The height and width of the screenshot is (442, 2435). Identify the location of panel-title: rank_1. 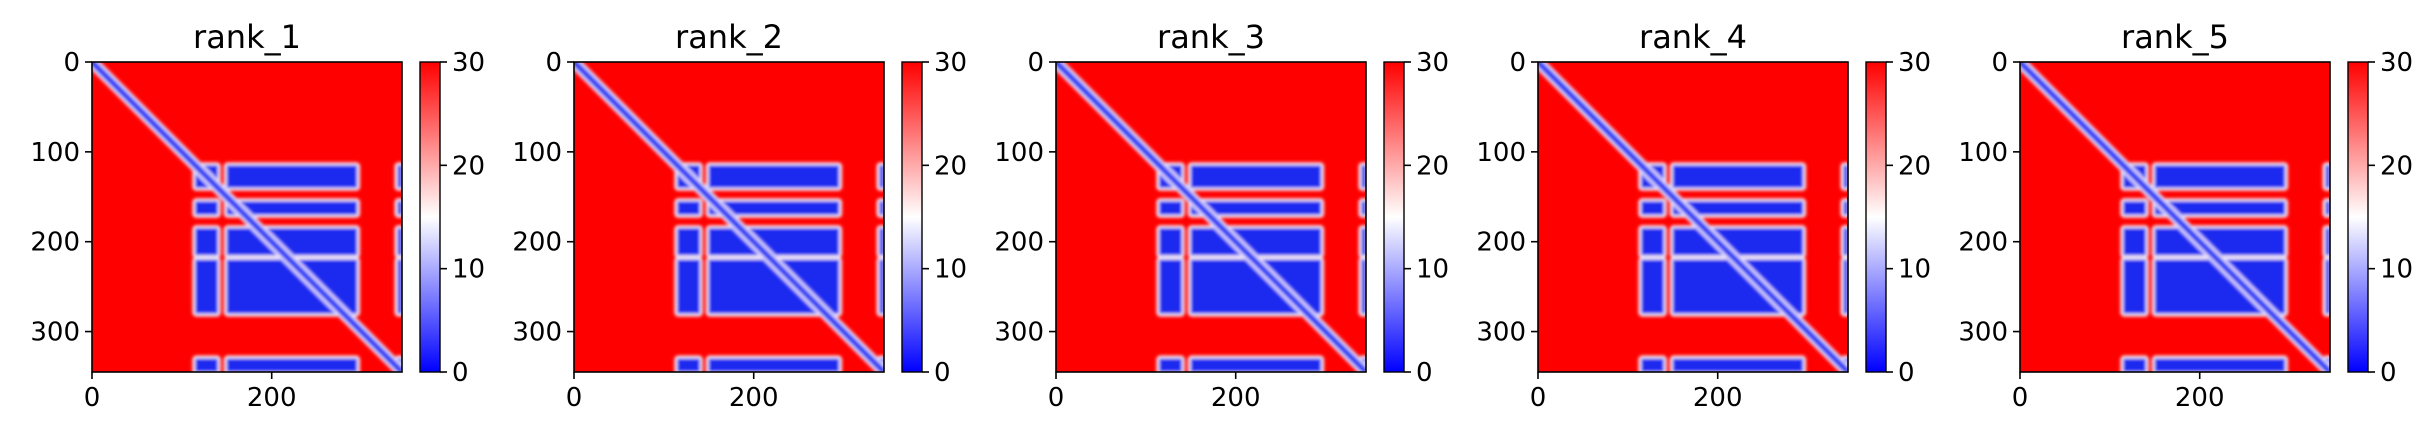
(247, 37).